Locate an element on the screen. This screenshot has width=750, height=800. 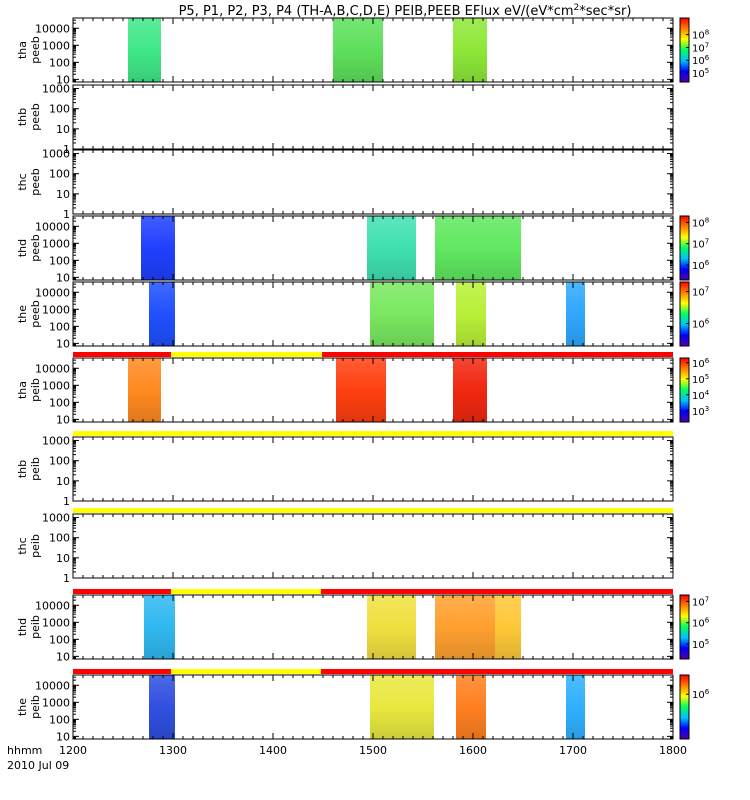
panel-thbpeeb: 1 10 100 1000 thb peeb is located at coordinates (345, 119).